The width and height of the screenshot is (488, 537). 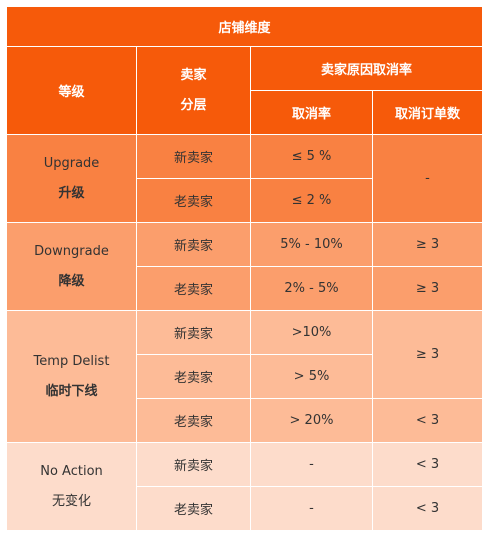 I want to click on level: Upgrade 升级, so click(x=71, y=178).